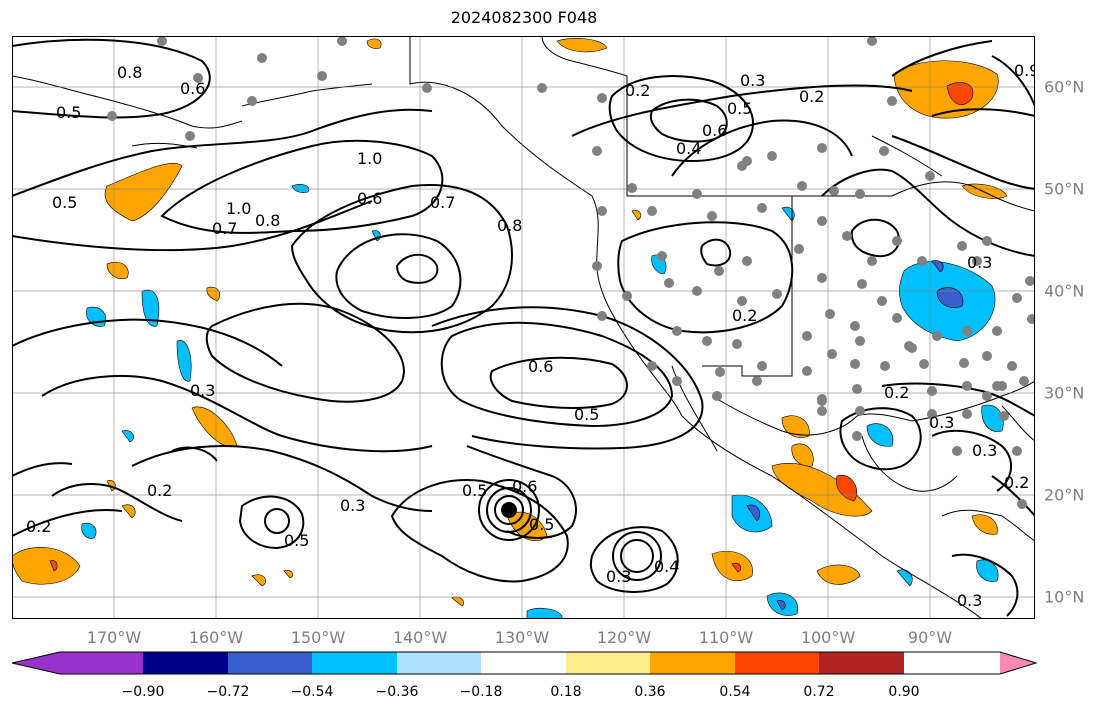 This screenshot has width=1105, height=712. Describe the element at coordinates (735, 692) in the screenshot. I see `colorbar-tick-label: 0.54` at that location.